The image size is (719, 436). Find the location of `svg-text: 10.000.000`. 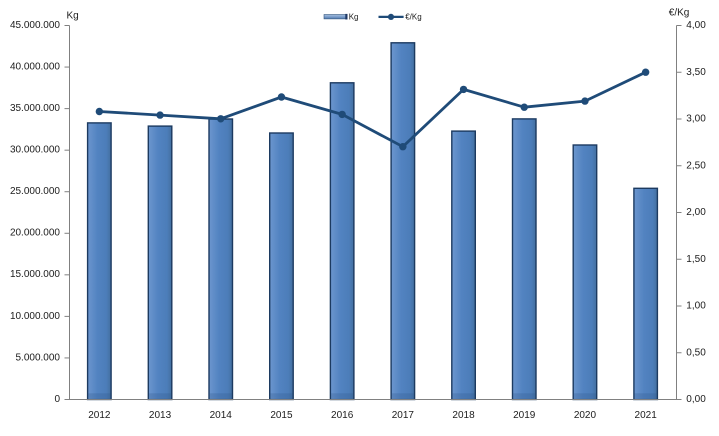

svg-text: 10.000.000 is located at coordinates (35, 316).